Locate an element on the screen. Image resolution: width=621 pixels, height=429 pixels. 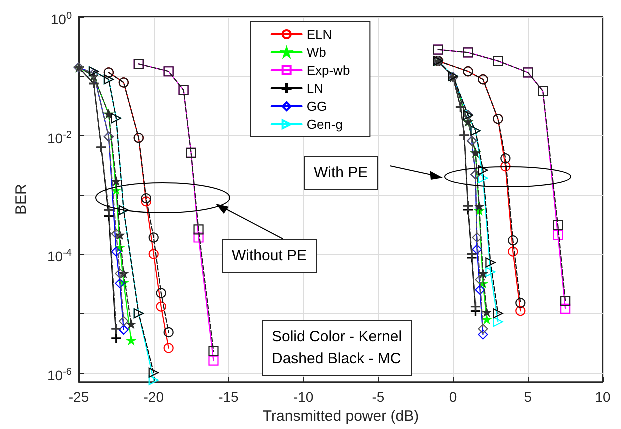
x-tick-label: 0 is located at coordinates (453, 397).